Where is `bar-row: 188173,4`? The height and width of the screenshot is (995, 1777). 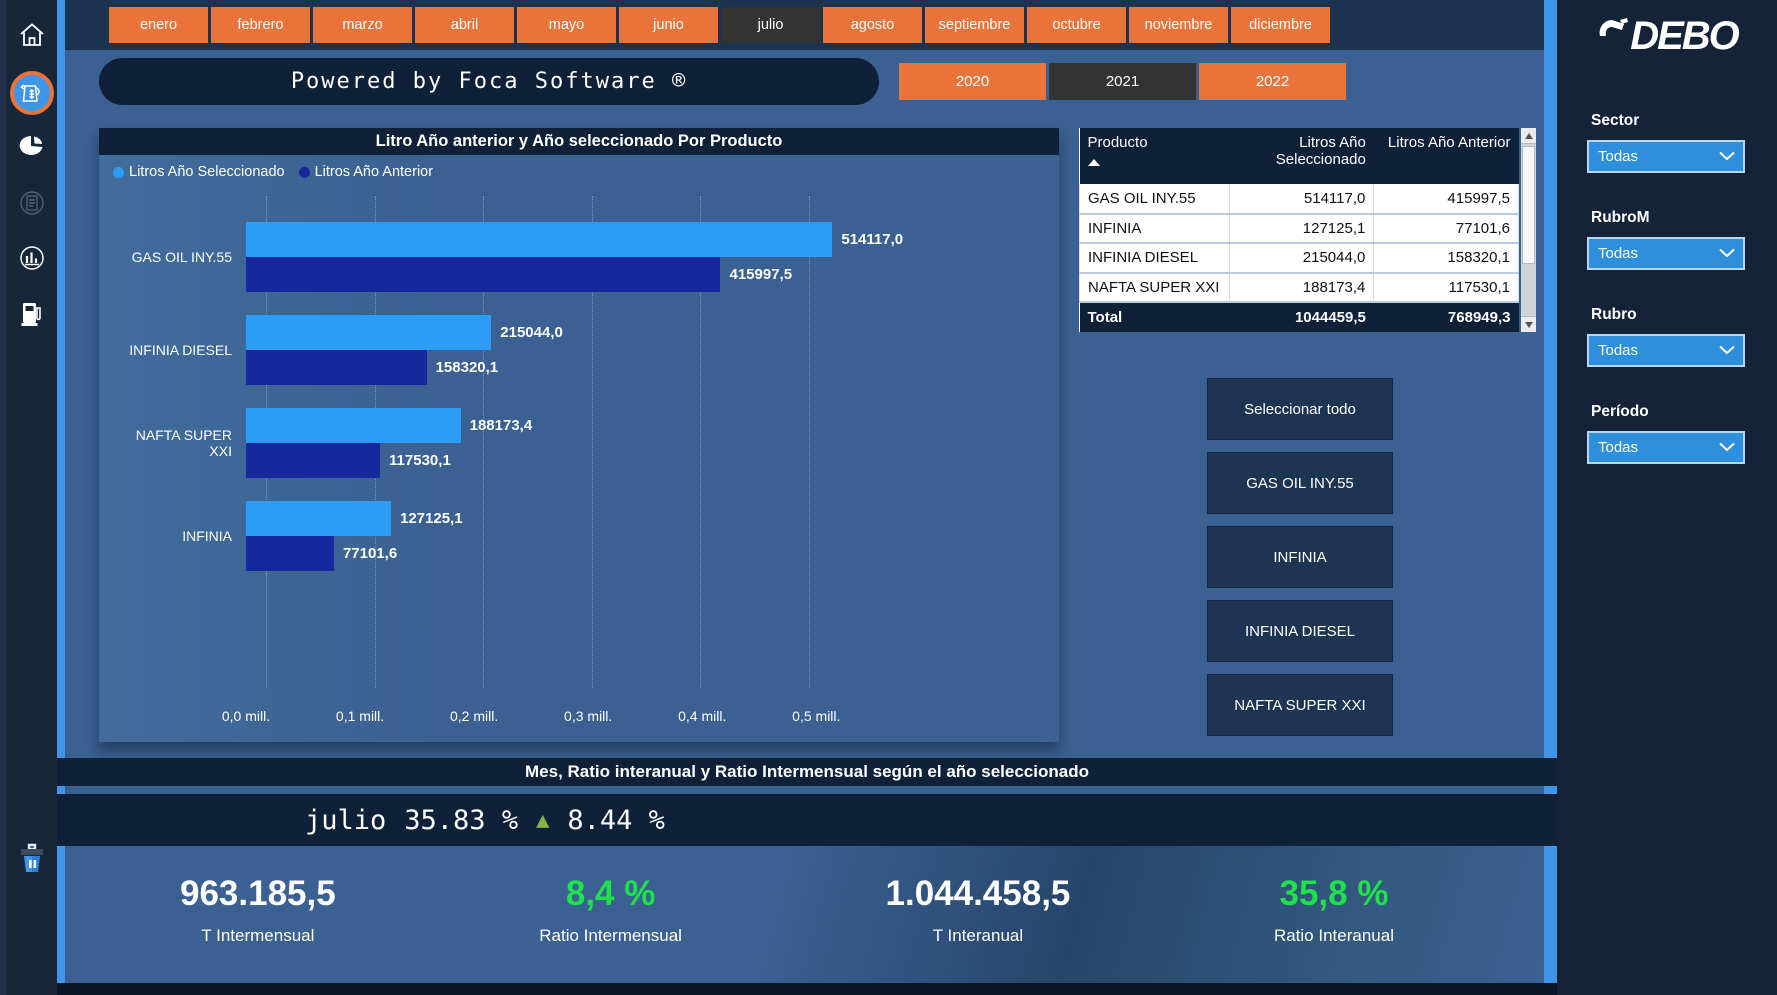
bar-row: 188173,4 is located at coordinates (643, 425).